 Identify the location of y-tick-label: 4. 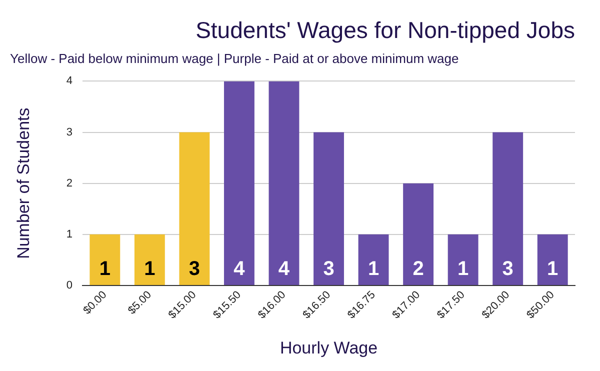
(69, 81).